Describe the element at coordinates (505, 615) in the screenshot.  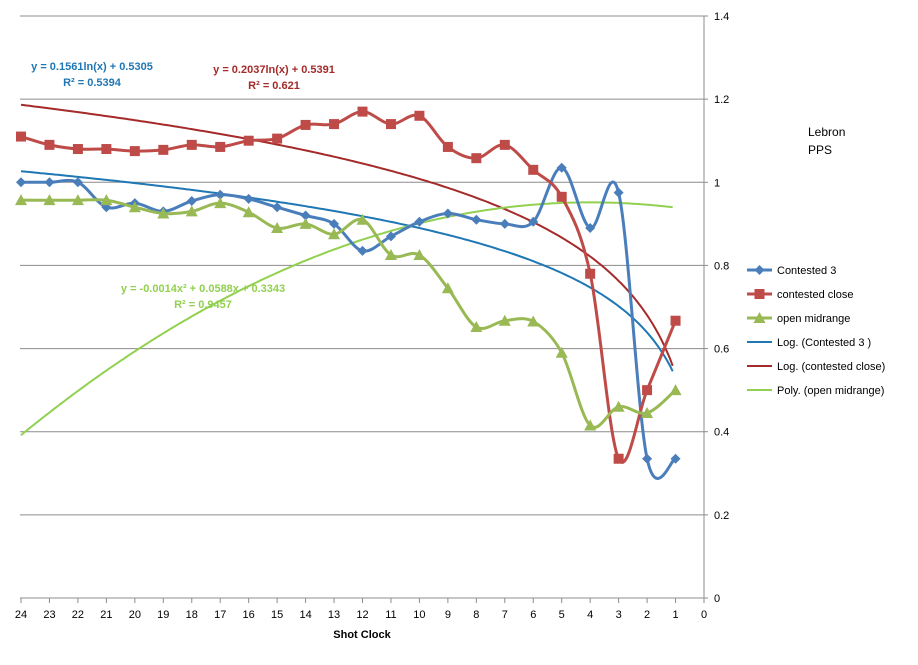
I see `x-tick-label-7: 7` at that location.